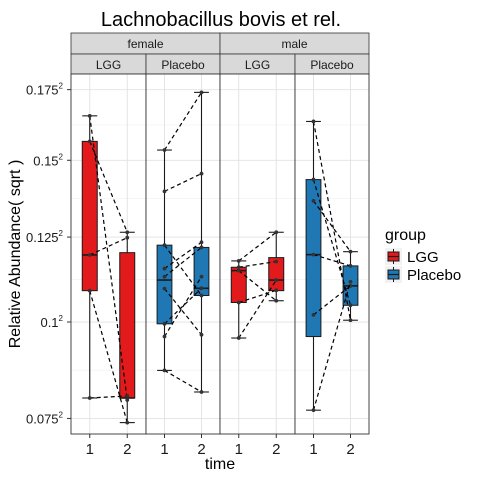 Image resolution: width=480 pixels, height=485 pixels. Describe the element at coordinates (183, 65) in the screenshot. I see `strip-female-placebo-label: Placebo` at that location.